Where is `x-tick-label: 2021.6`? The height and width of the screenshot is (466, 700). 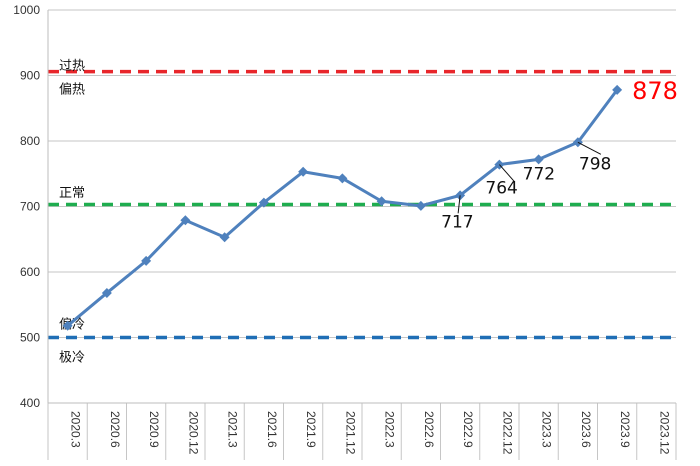 x-tick-label: 2021.6 is located at coordinates (272, 429).